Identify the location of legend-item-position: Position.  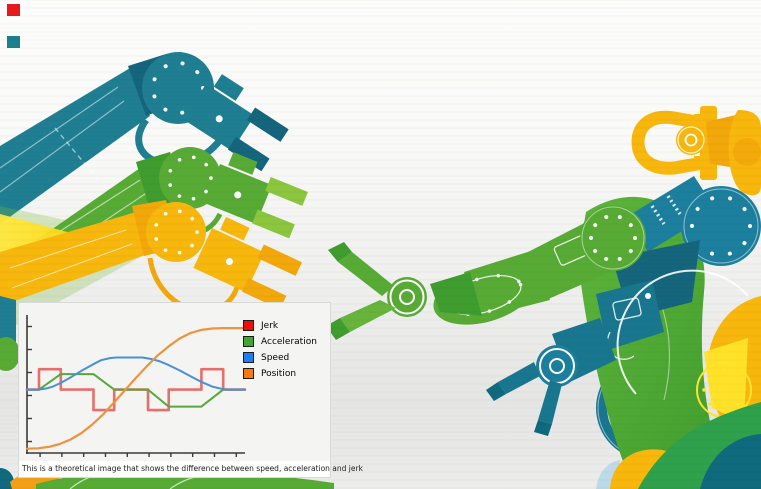
(280, 373).